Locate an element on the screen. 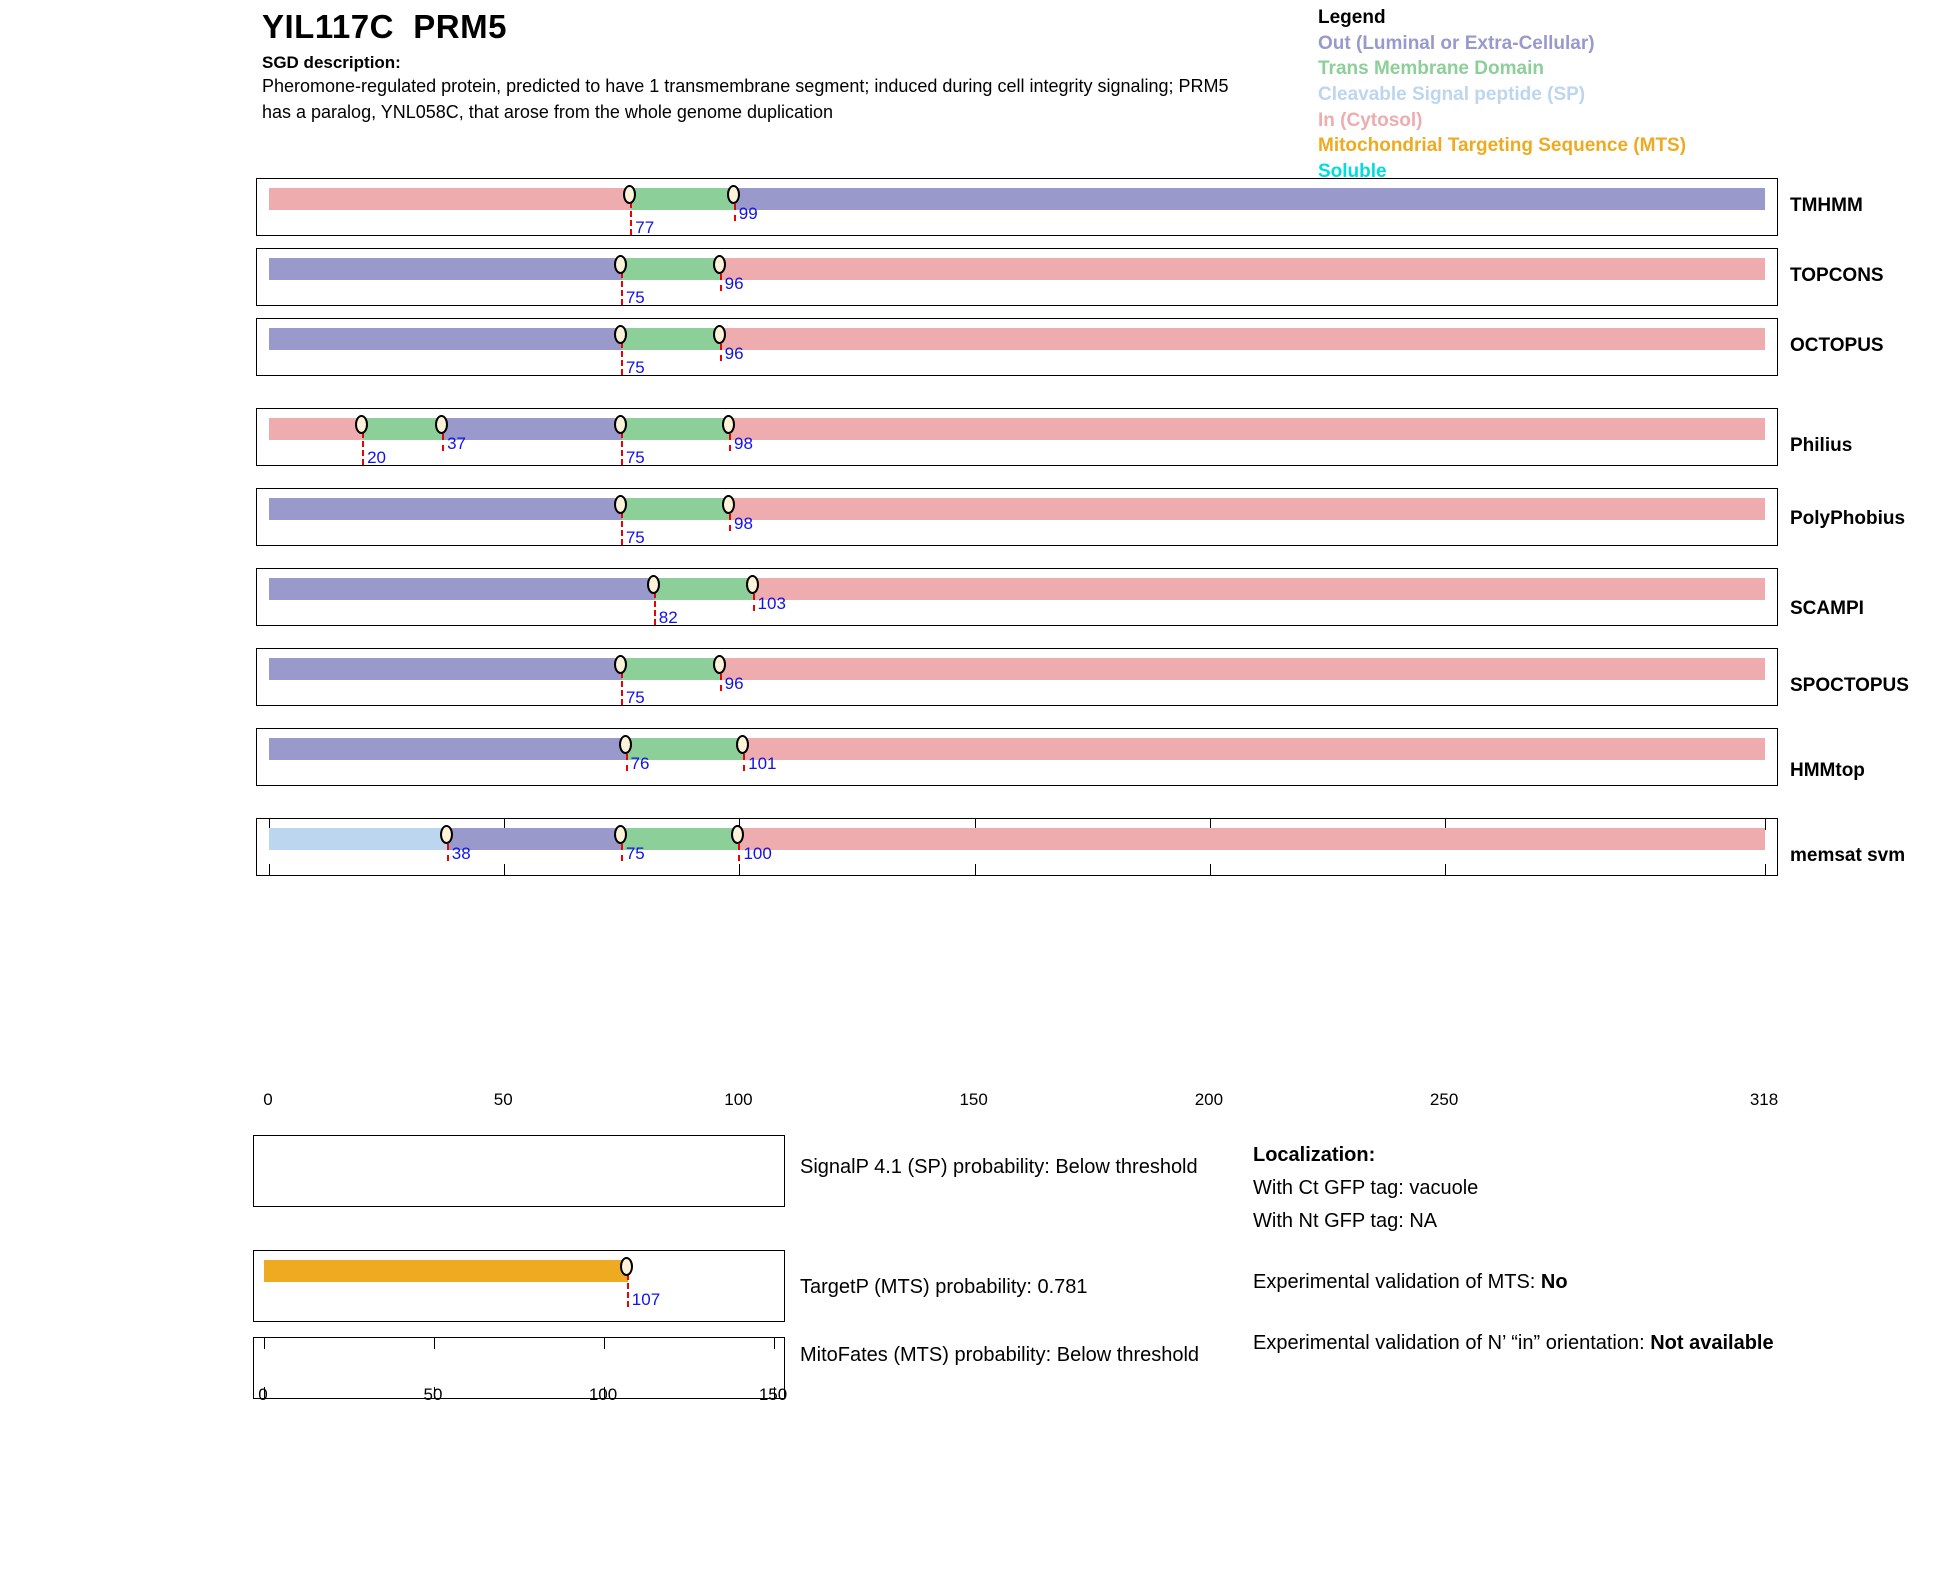 The height and width of the screenshot is (1573, 1950). axis-tick-label: 150 is located at coordinates (973, 1099).